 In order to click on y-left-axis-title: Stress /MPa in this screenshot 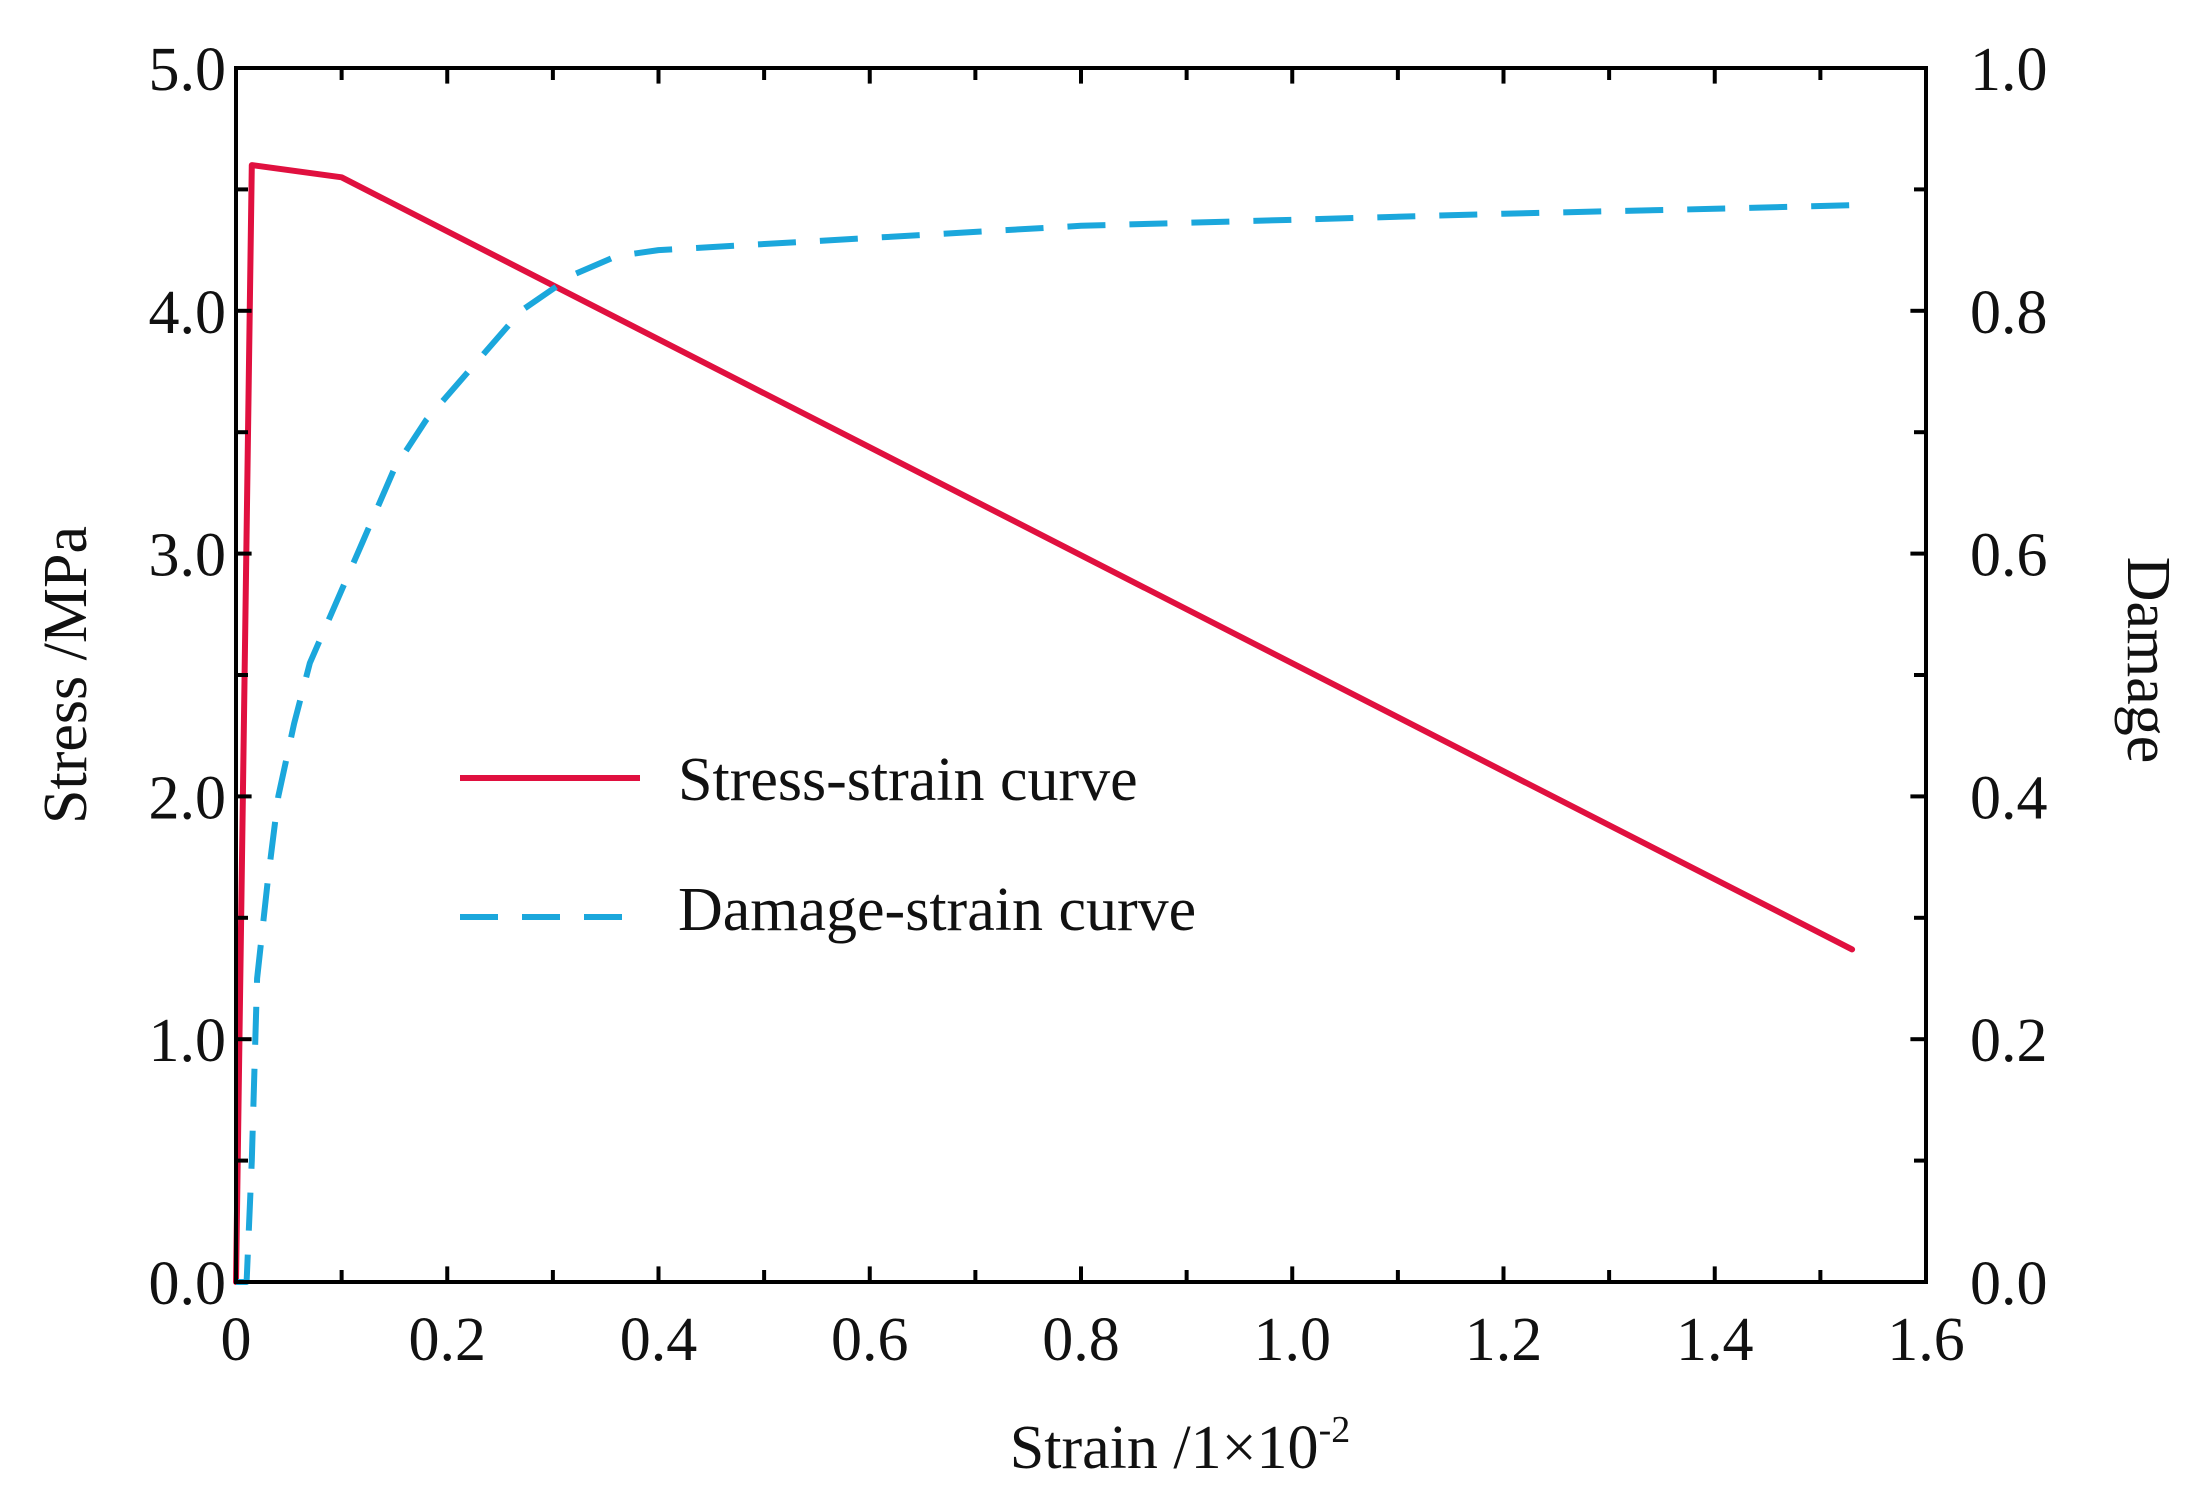, I will do `click(66, 675)`.